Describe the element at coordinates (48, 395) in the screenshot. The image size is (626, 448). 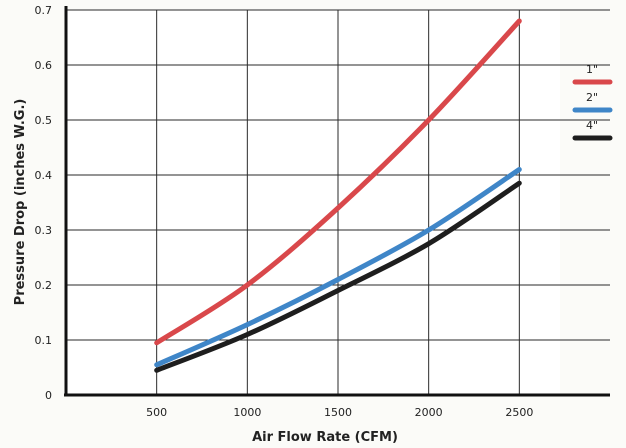
I see `y-tick-label: 0` at that location.